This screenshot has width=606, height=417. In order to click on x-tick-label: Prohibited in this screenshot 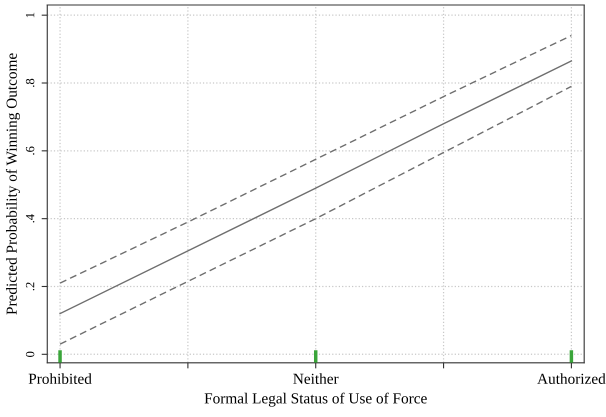, I will do `click(60, 378)`.